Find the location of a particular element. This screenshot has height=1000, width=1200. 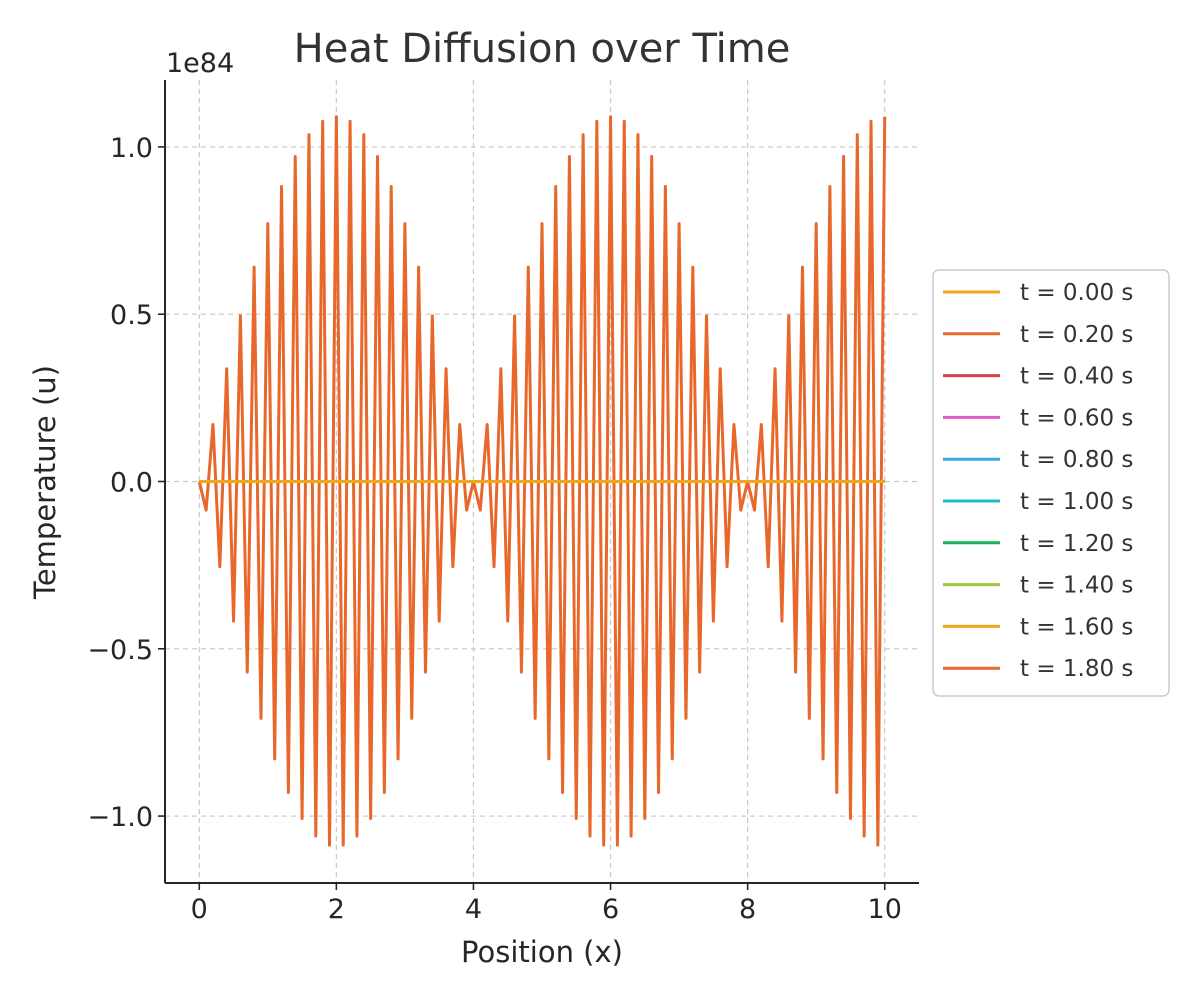

chart-title: Heat Diffusion over Time is located at coordinates (542, 49).